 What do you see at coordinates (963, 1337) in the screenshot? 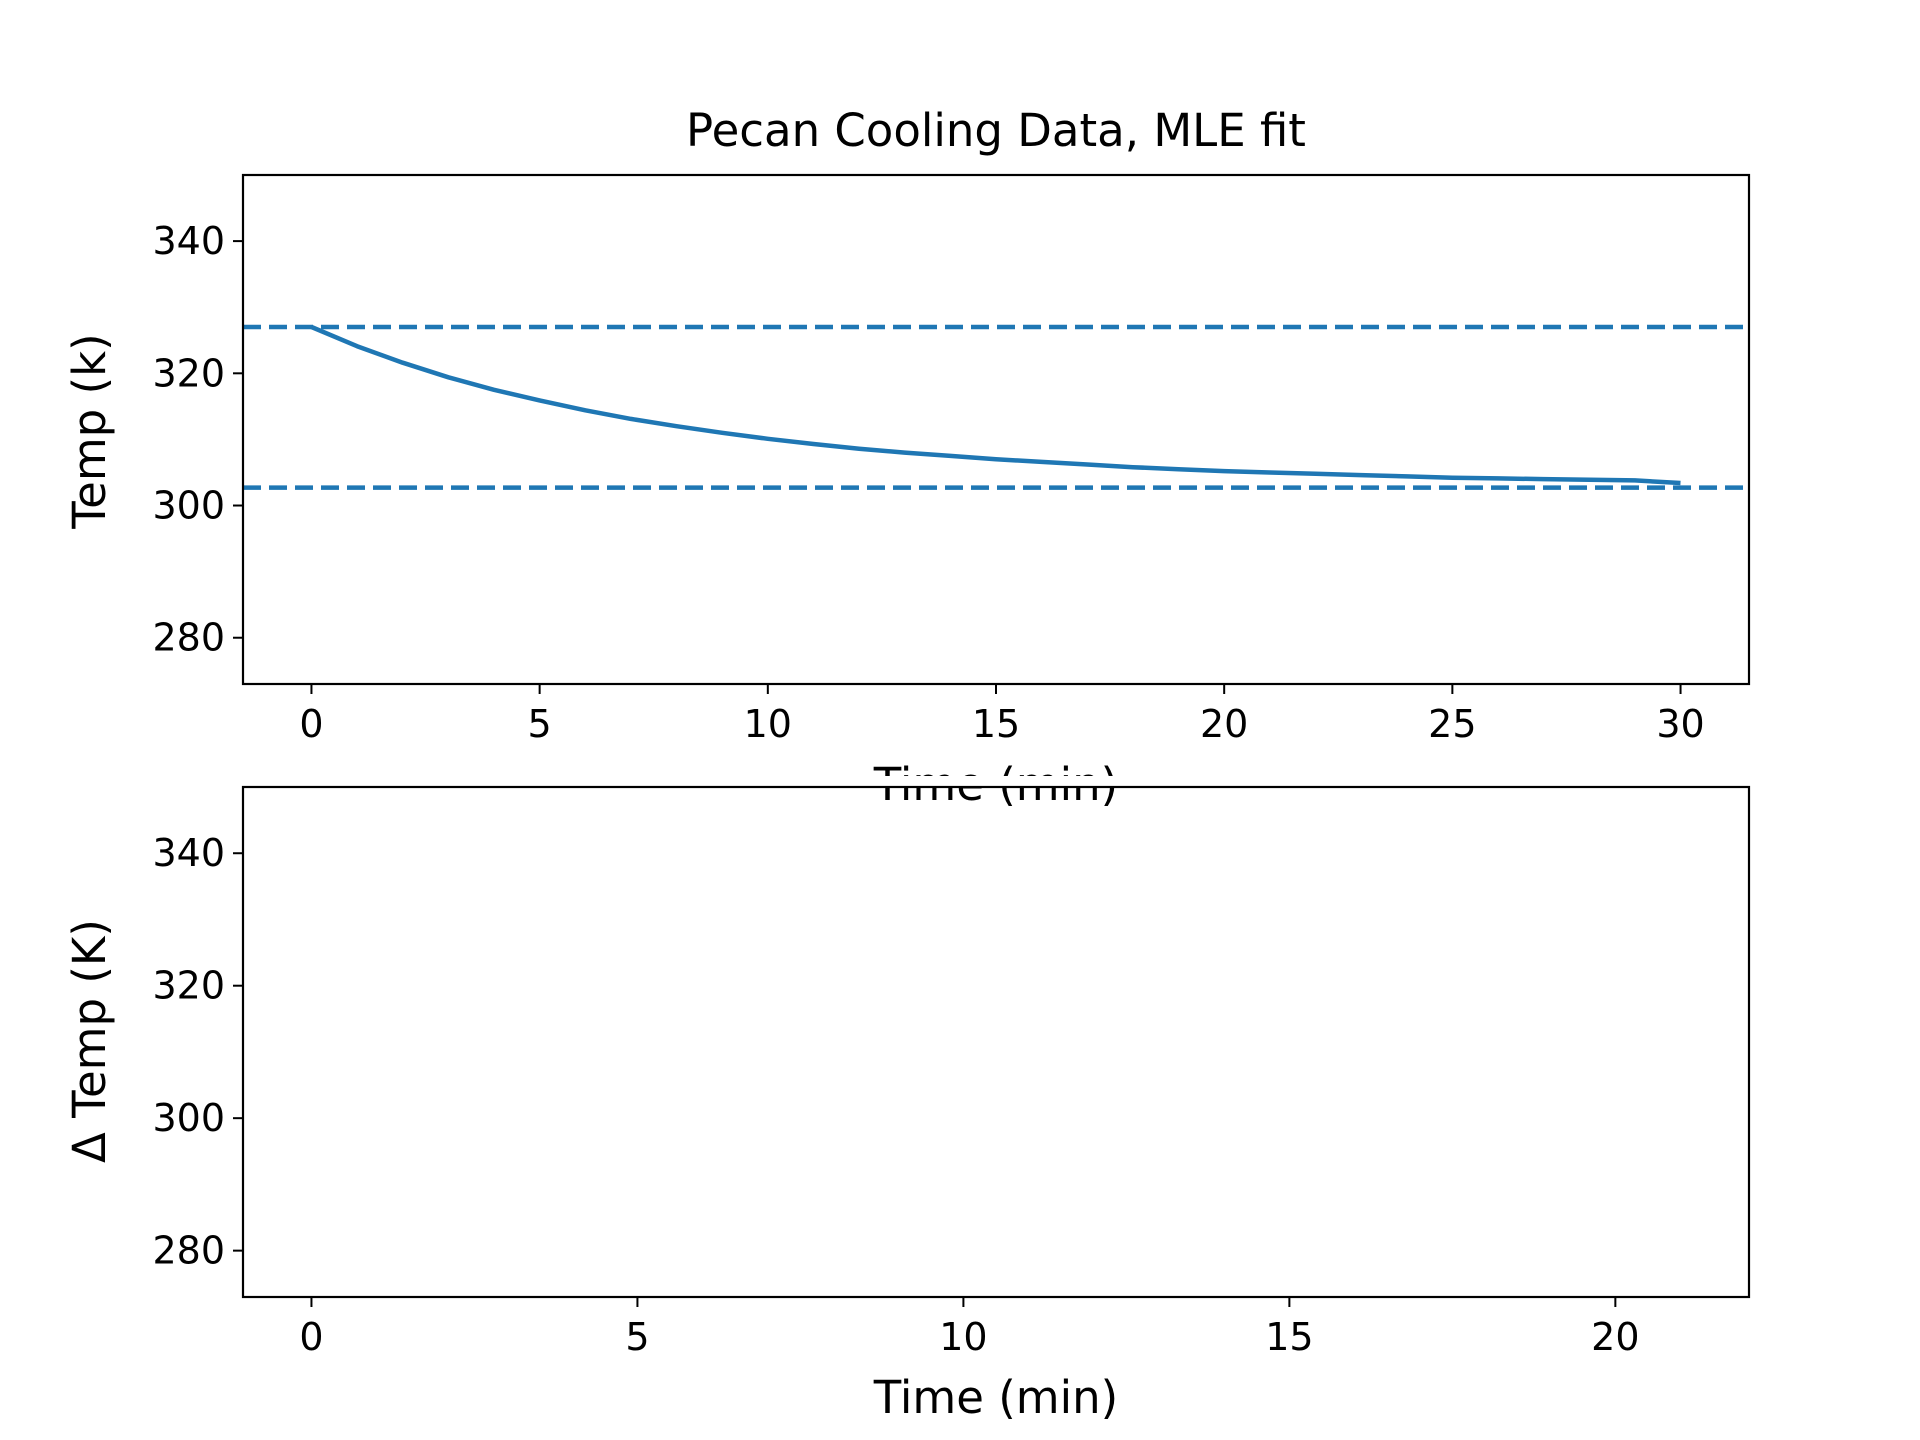
I see `bottom-x-tick-label: 10` at bounding box center [963, 1337].